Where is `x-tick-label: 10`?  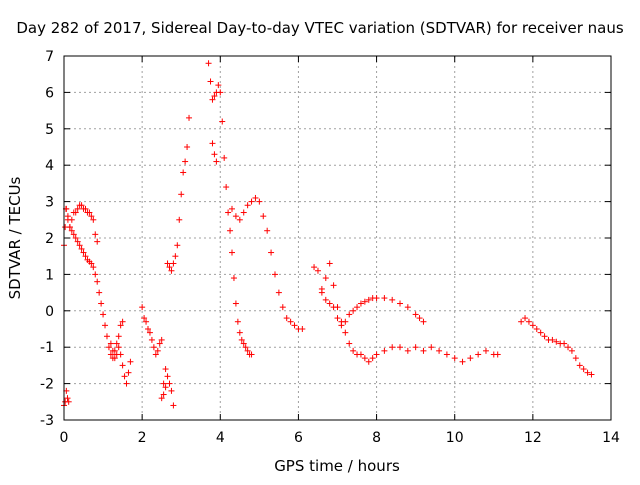 x-tick-label: 10 is located at coordinates (455, 438).